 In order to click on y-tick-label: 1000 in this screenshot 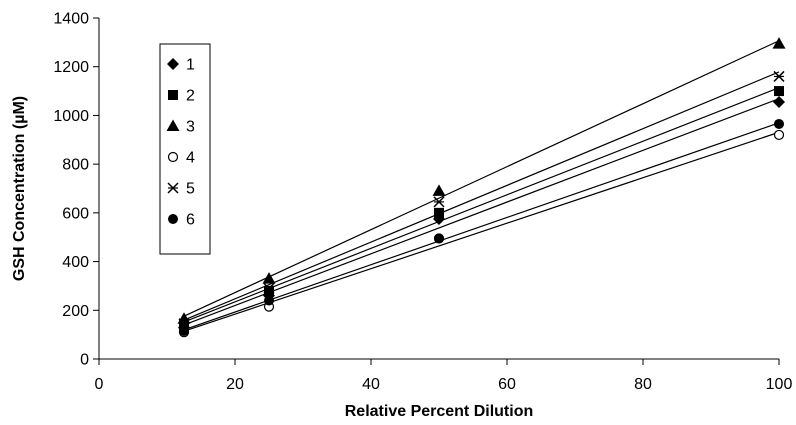, I will do `click(71, 116)`.